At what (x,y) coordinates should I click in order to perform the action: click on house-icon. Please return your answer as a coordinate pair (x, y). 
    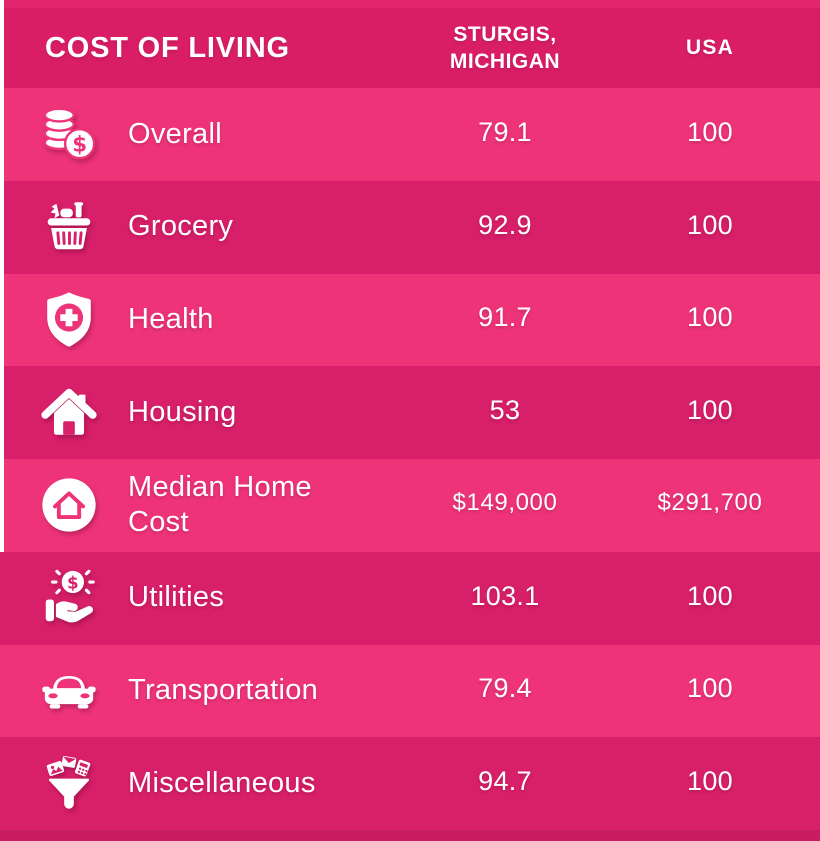
    Looking at the image, I should click on (69, 413).